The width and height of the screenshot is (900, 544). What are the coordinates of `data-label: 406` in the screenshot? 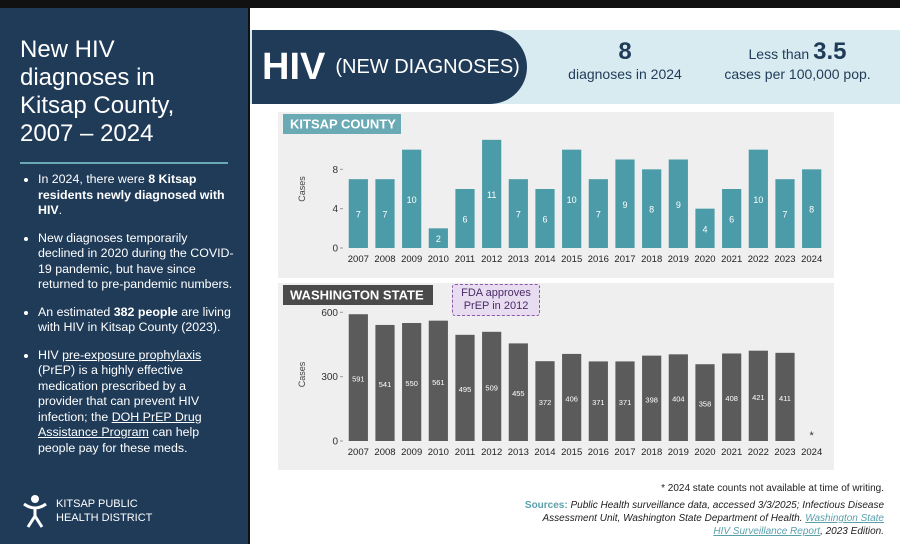 It's located at (571, 398).